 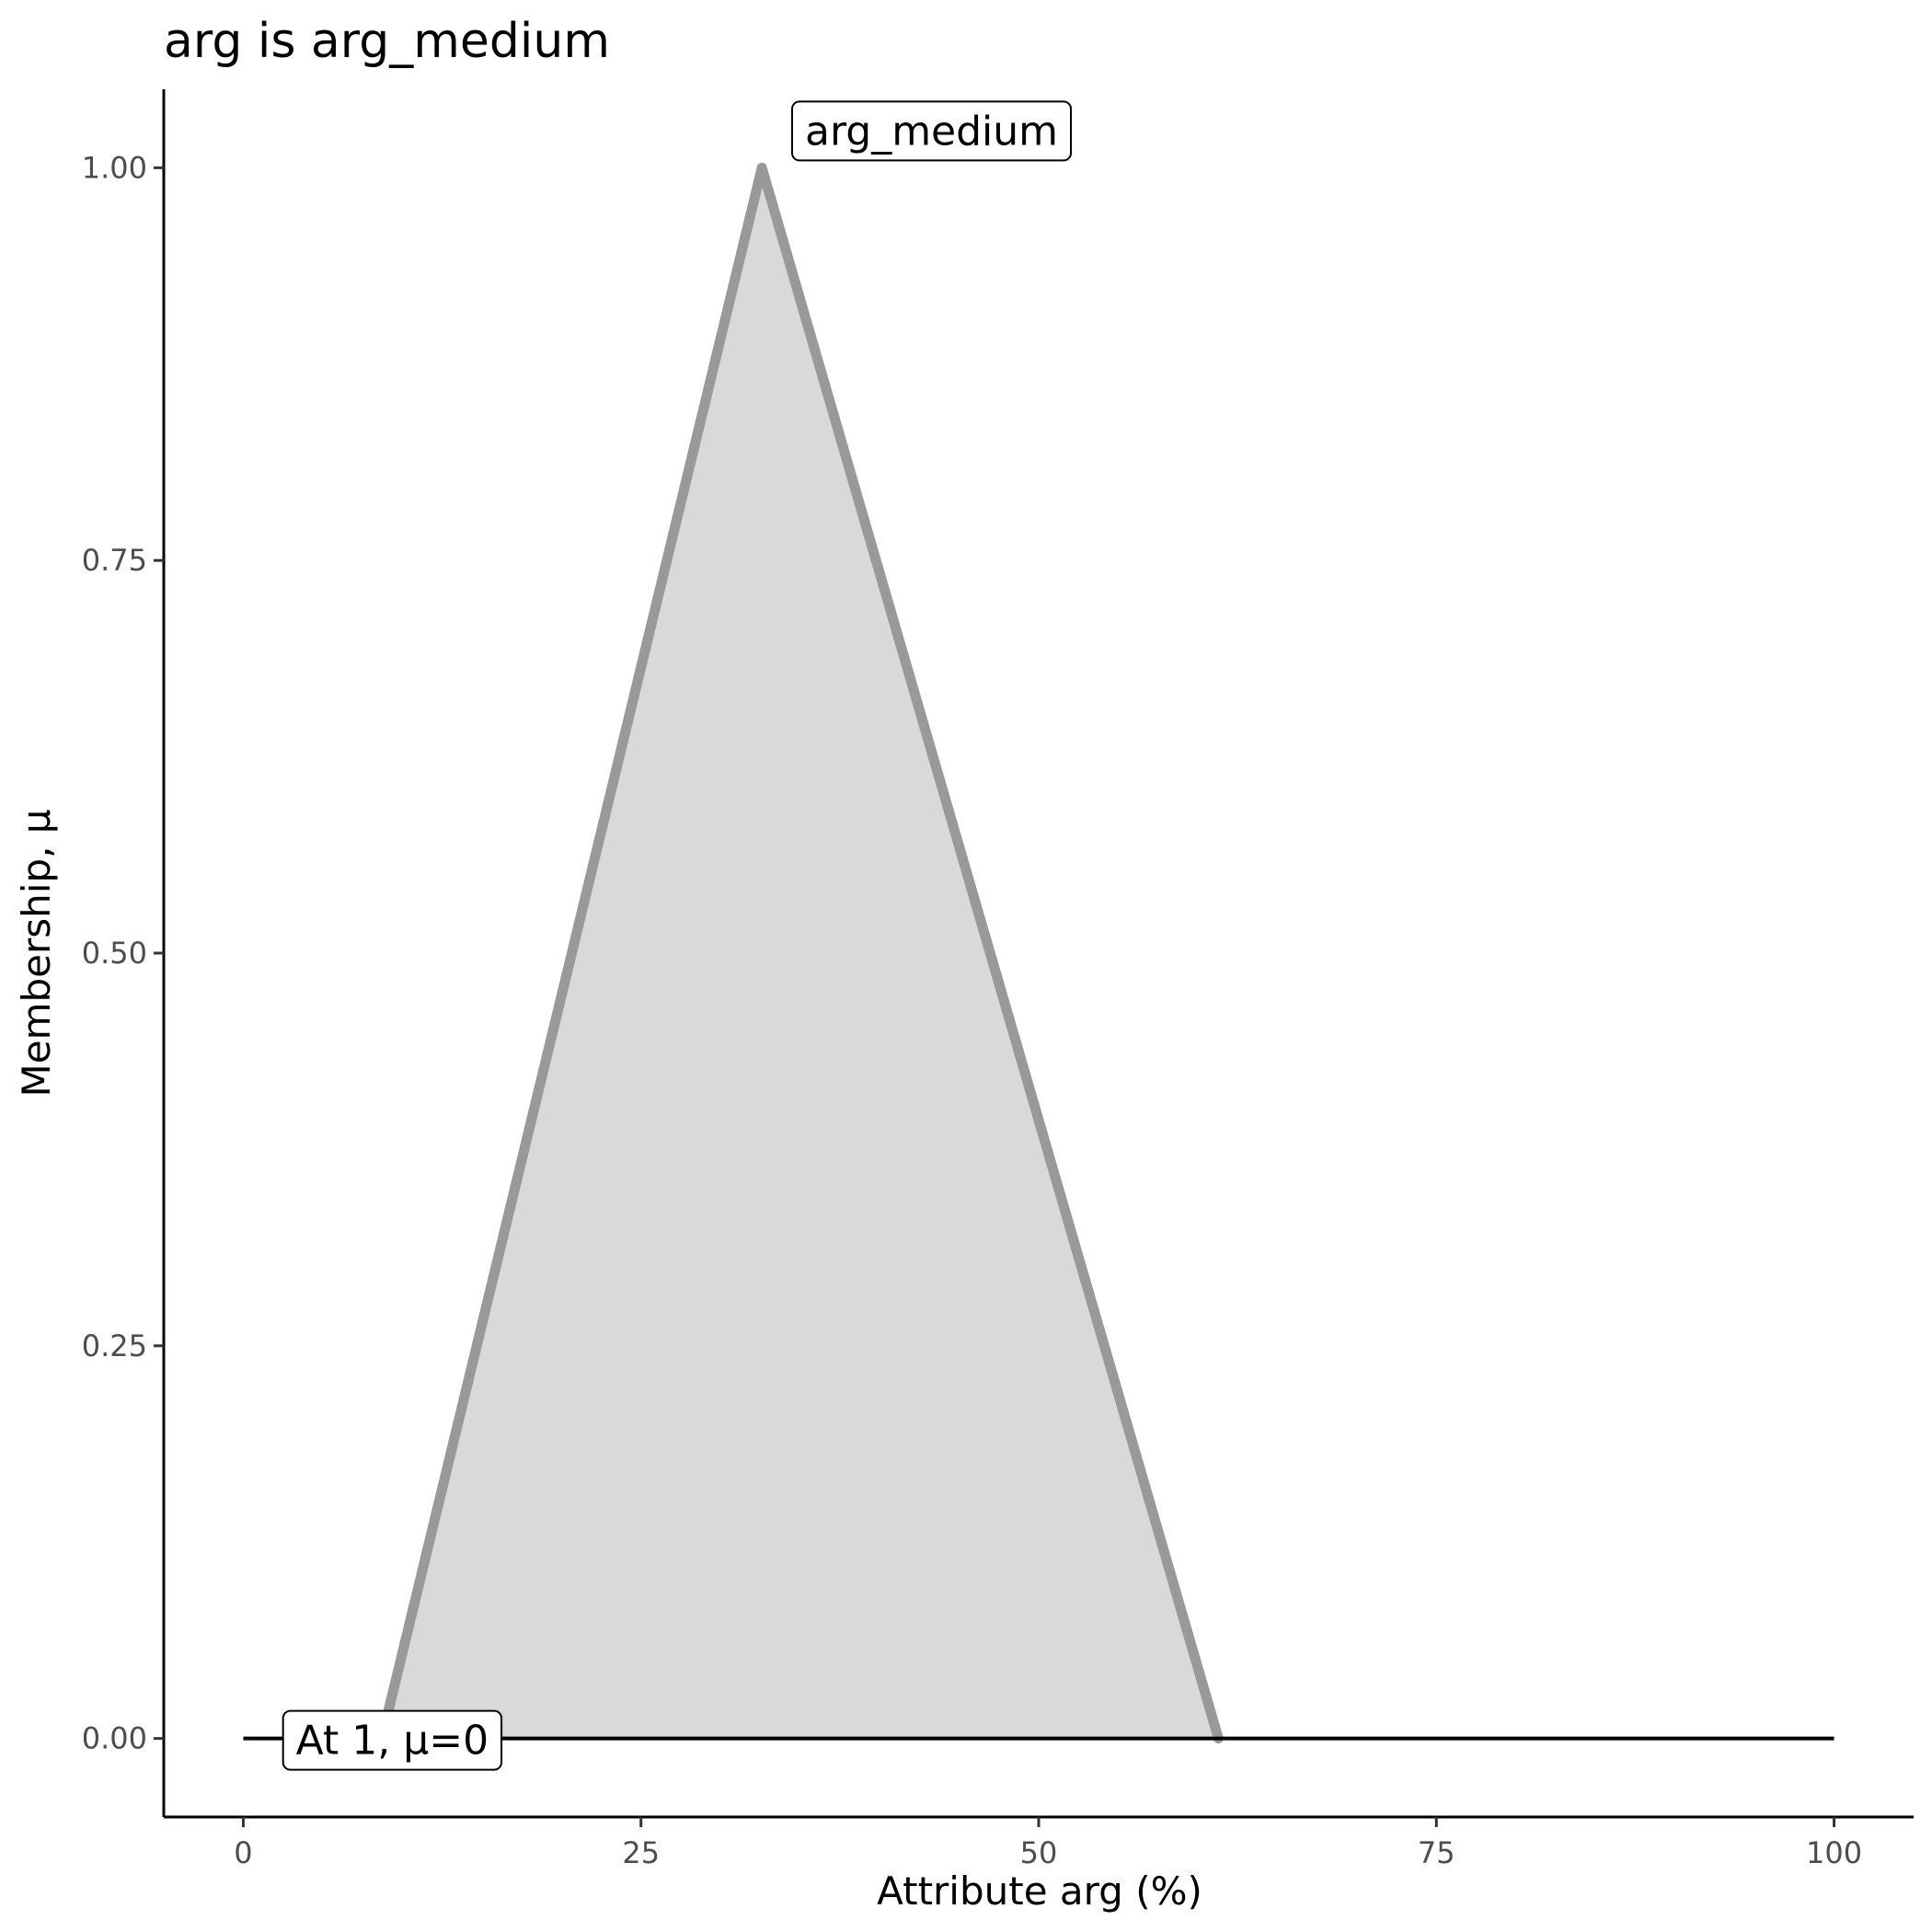 I want to click on x-tick-label: 75, so click(x=1436, y=1852).